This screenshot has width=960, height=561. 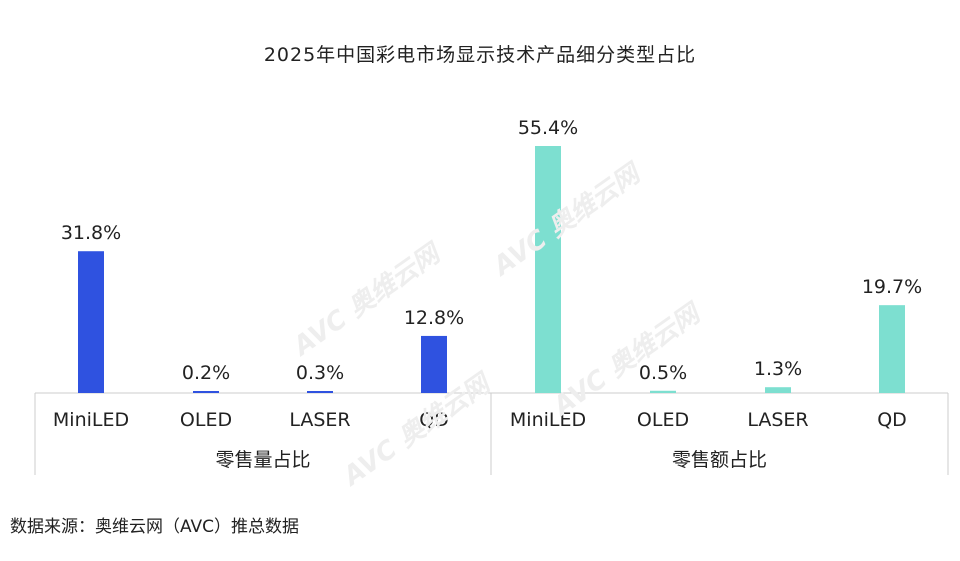 What do you see at coordinates (91, 233) in the screenshot?
I see `data-label: 31.8%` at bounding box center [91, 233].